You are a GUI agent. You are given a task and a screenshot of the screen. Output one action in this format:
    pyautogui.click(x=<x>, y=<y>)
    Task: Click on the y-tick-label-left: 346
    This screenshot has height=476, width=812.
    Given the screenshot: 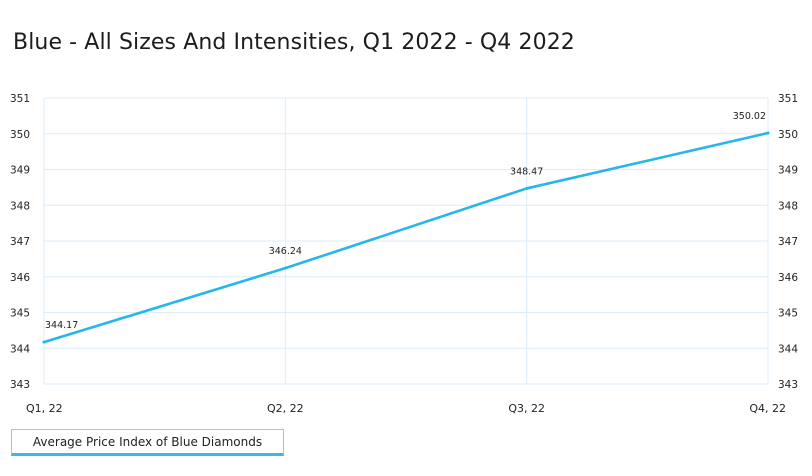 What is the action you would take?
    pyautogui.click(x=20, y=278)
    